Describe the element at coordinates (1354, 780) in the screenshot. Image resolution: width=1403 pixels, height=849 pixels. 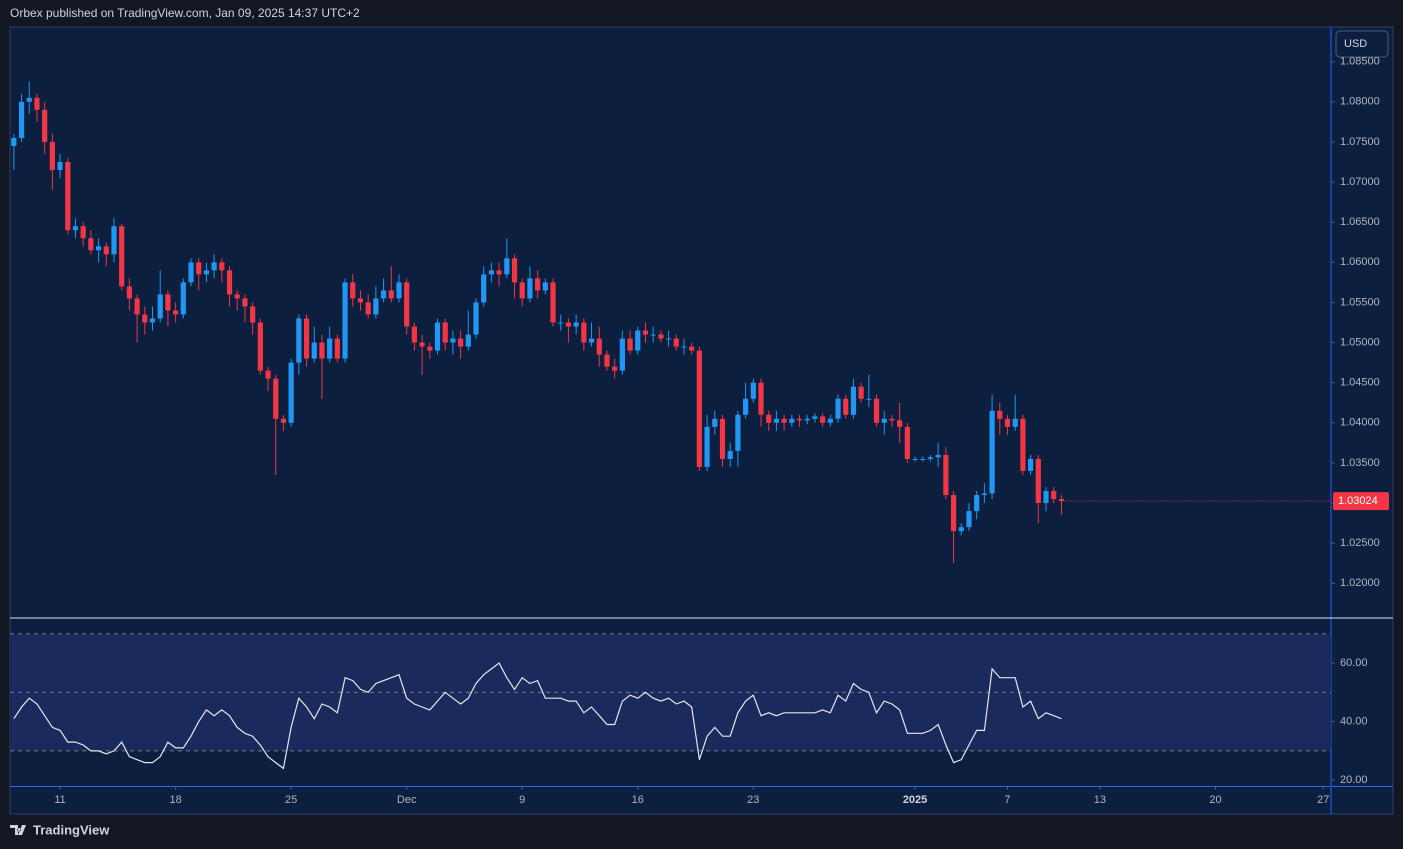
I see `y-tick-label: 20.00` at that location.